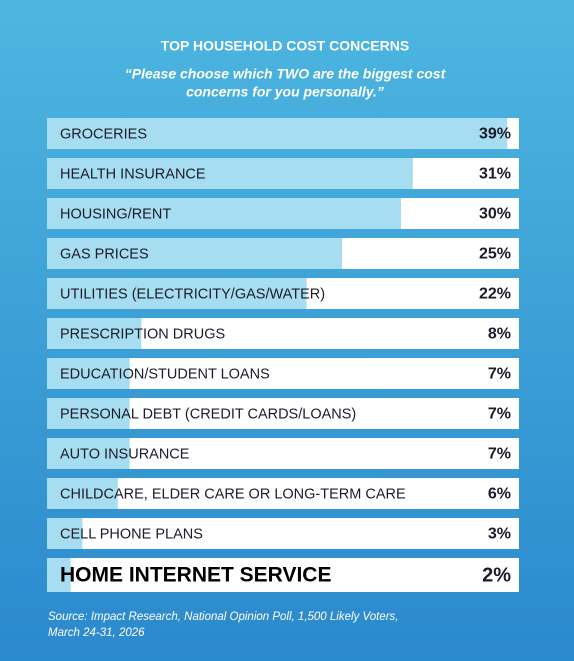 The image size is (574, 661). Describe the element at coordinates (499, 334) in the screenshot. I see `value-label: 8%` at that location.